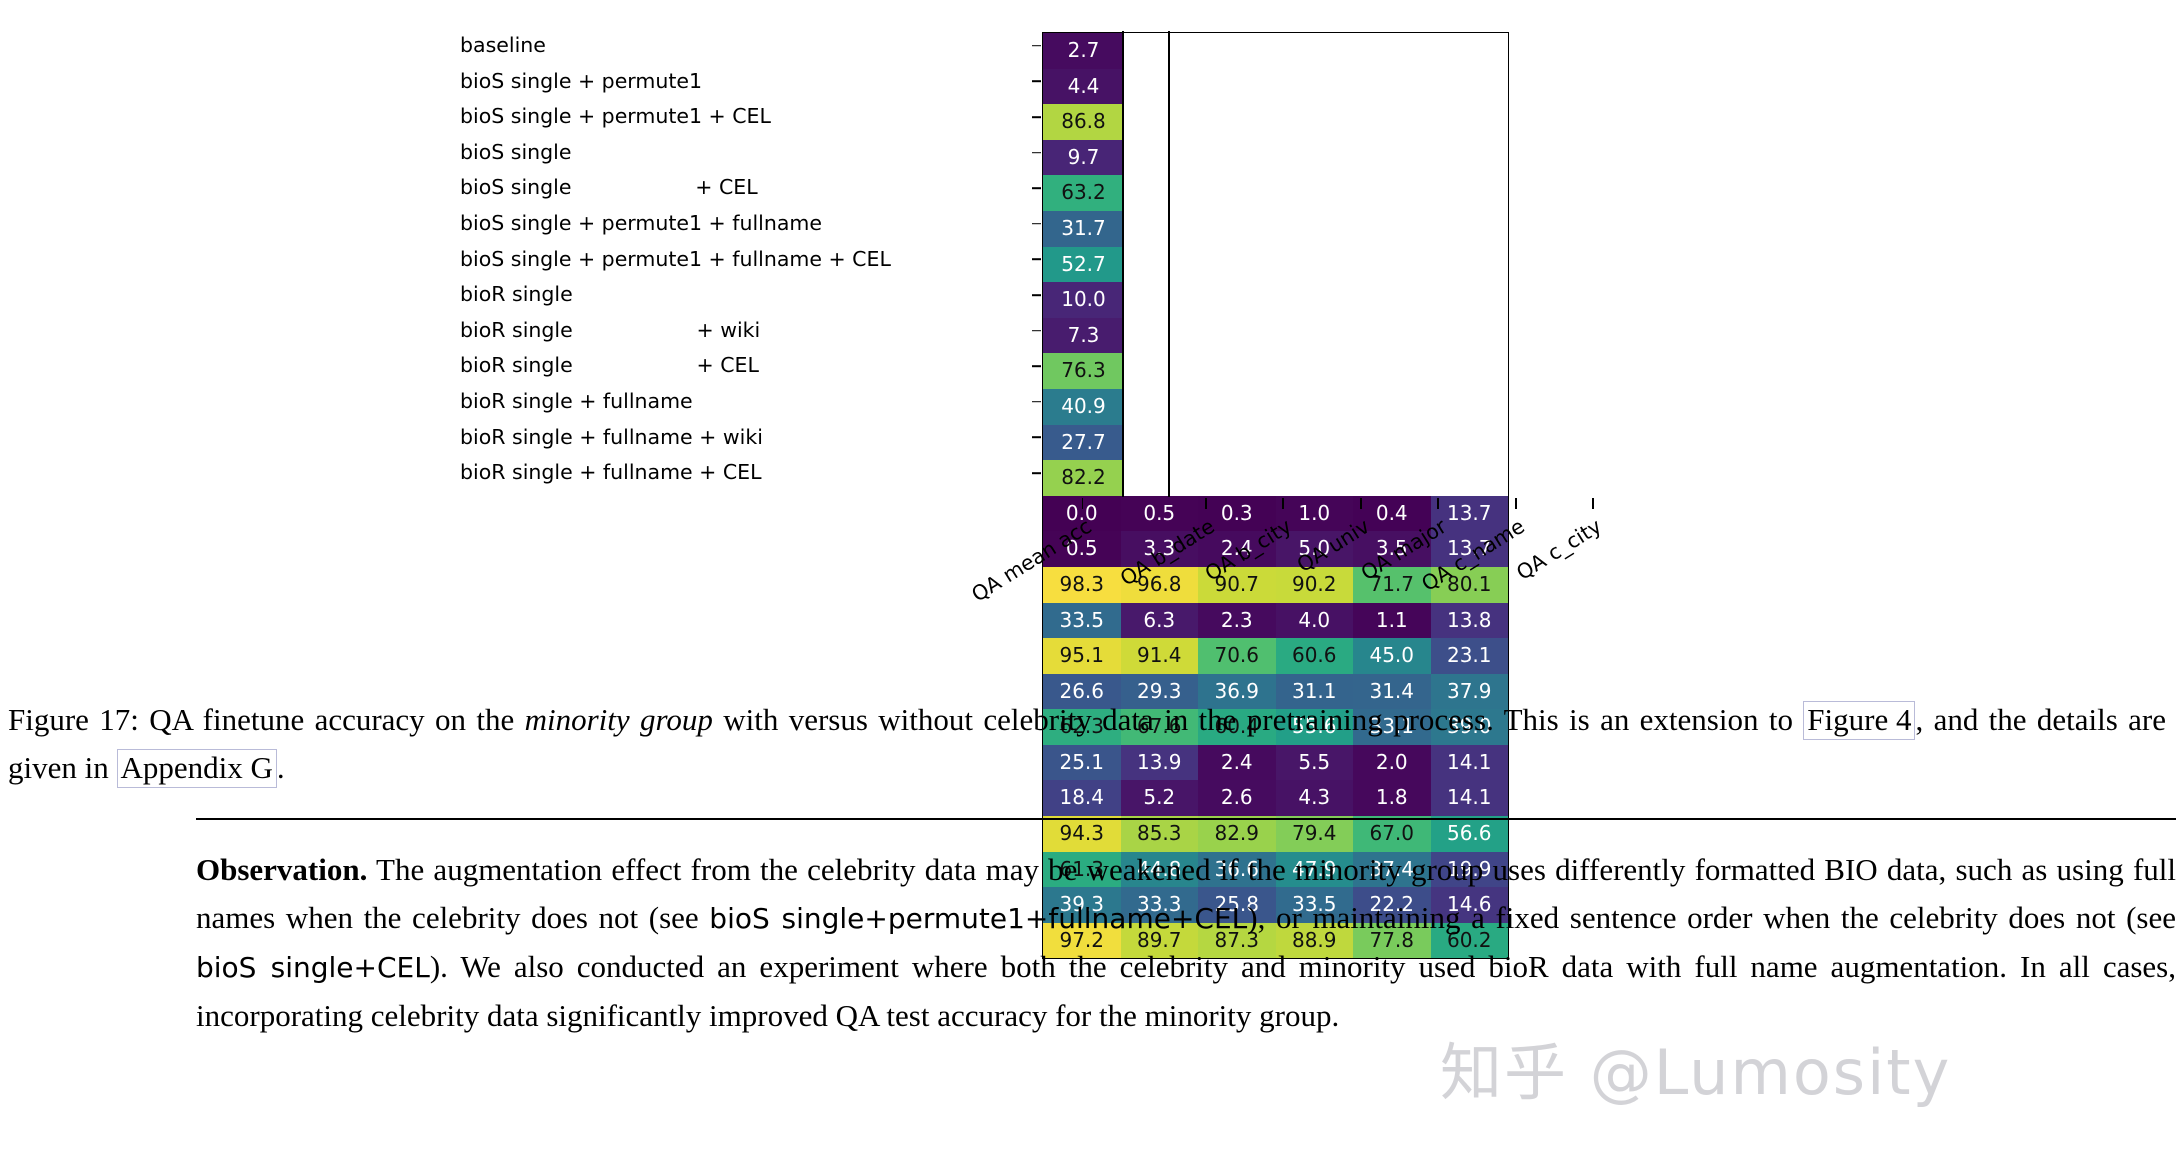 The image size is (2176, 1168). What do you see at coordinates (1314, 834) in the screenshot?
I see `heatmap-cell: 79.4` at bounding box center [1314, 834].